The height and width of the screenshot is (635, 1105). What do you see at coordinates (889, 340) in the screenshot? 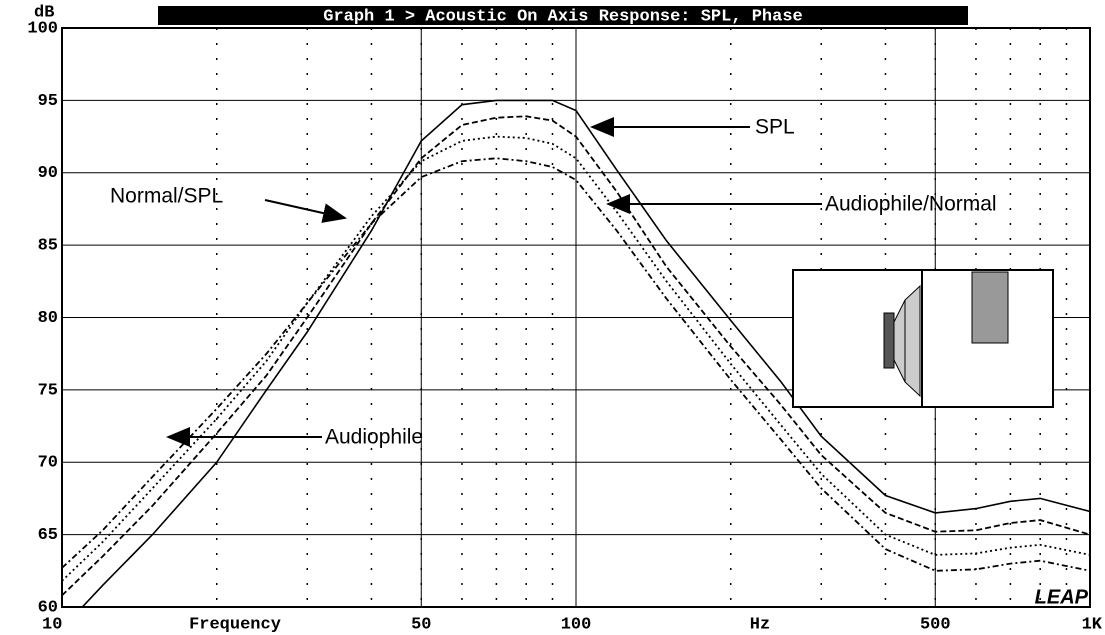
I see `magnet` at bounding box center [889, 340].